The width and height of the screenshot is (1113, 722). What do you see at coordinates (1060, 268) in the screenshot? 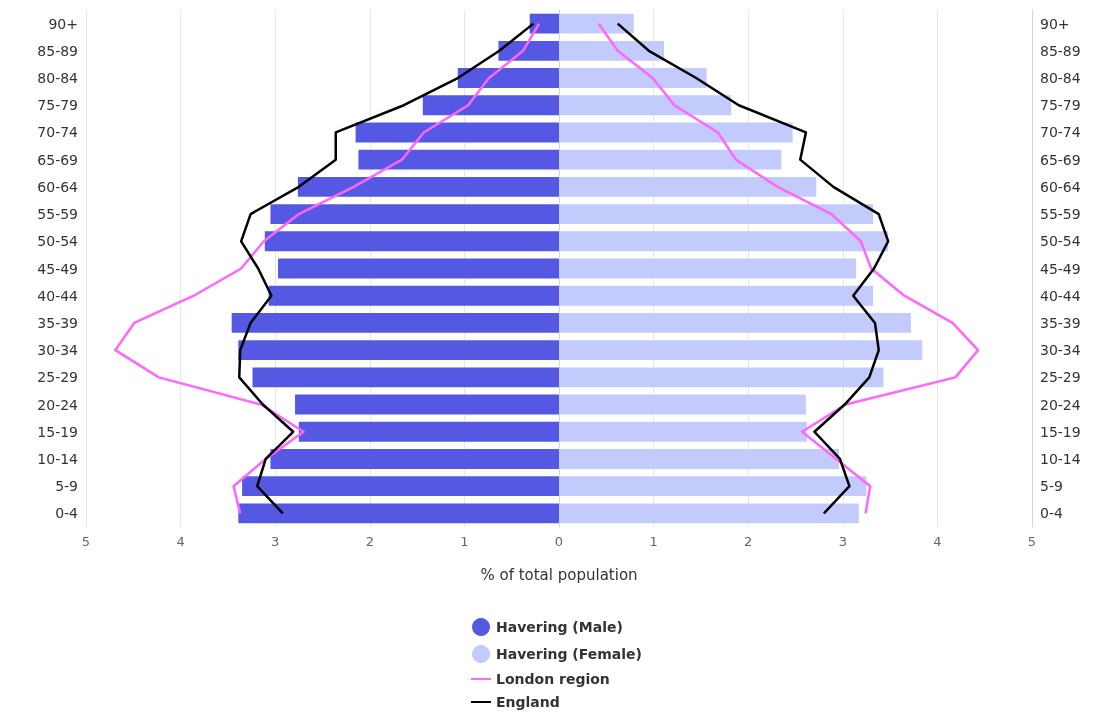
I see `y-tick-label: 45-49` at bounding box center [1060, 268].